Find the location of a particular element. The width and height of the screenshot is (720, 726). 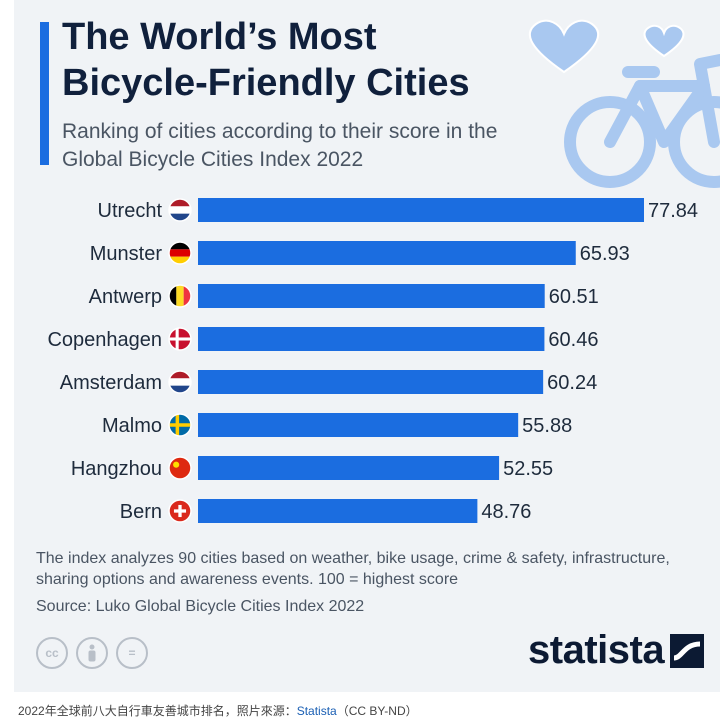

switzerland-flag-icon is located at coordinates (180, 511).